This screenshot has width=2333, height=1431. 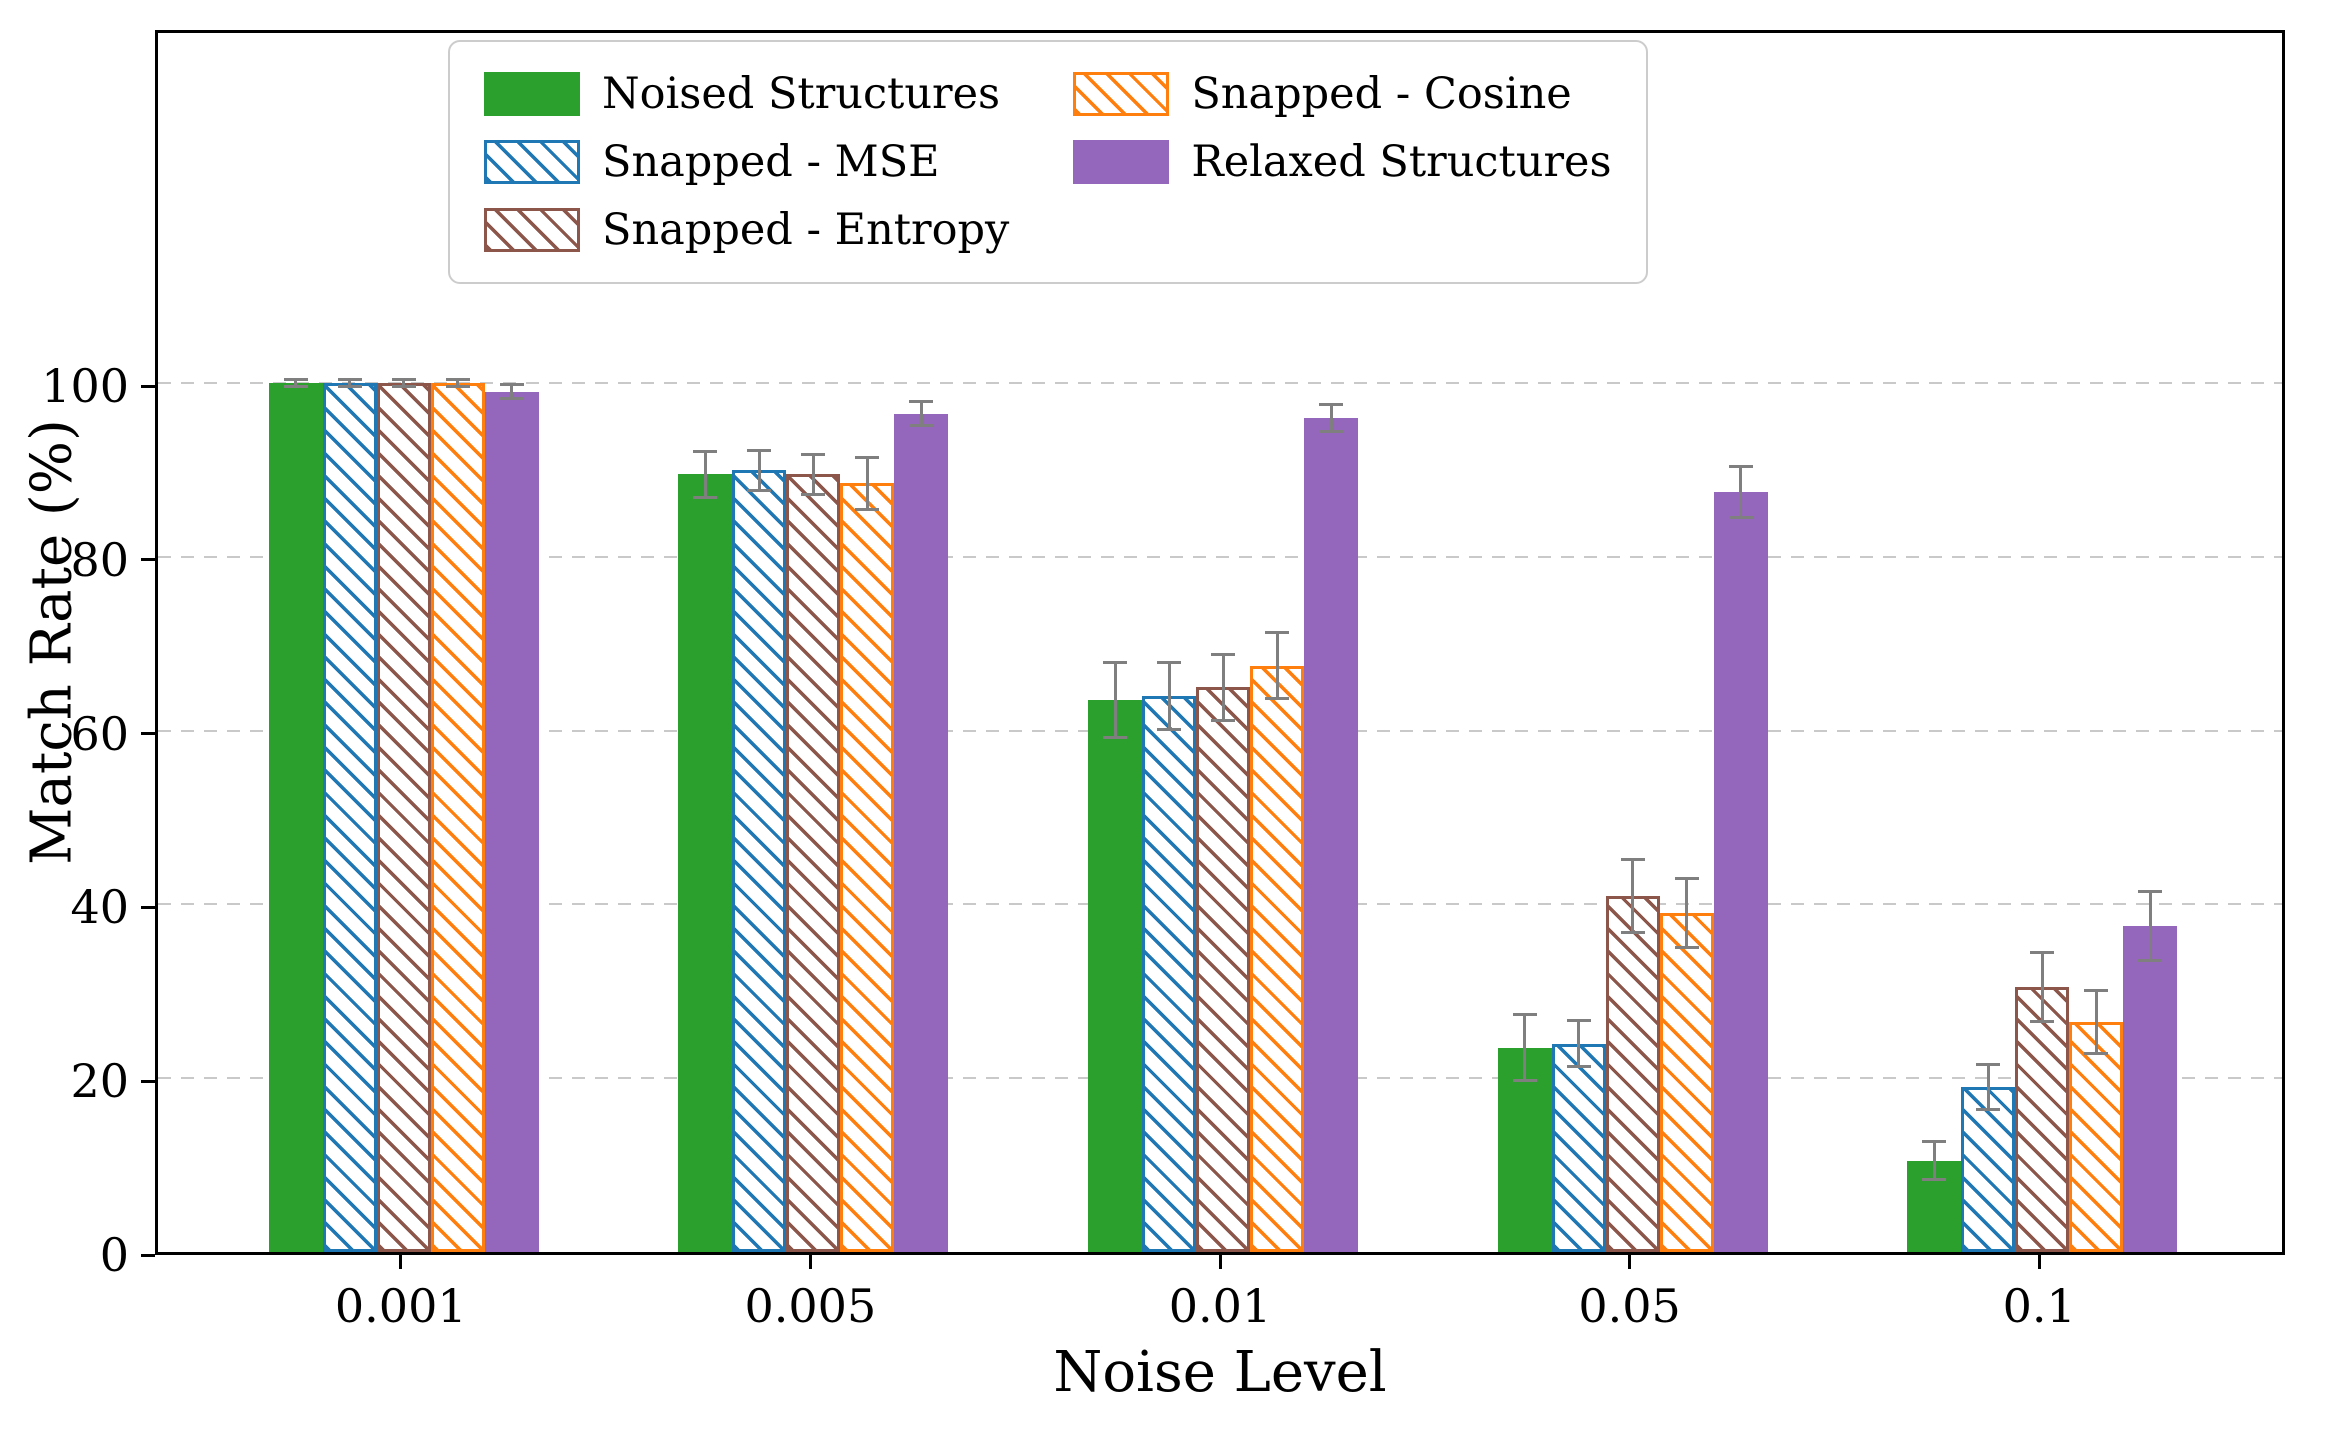 I want to click on legend-label-snapped-cosine: Snapped - Cosine, so click(x=1381, y=94).